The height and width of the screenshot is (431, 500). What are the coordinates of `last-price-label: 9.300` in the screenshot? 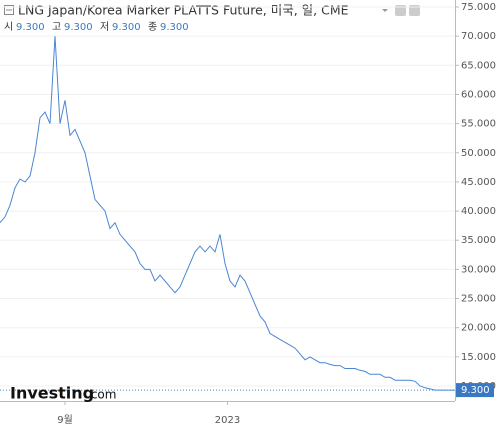 It's located at (475, 390).